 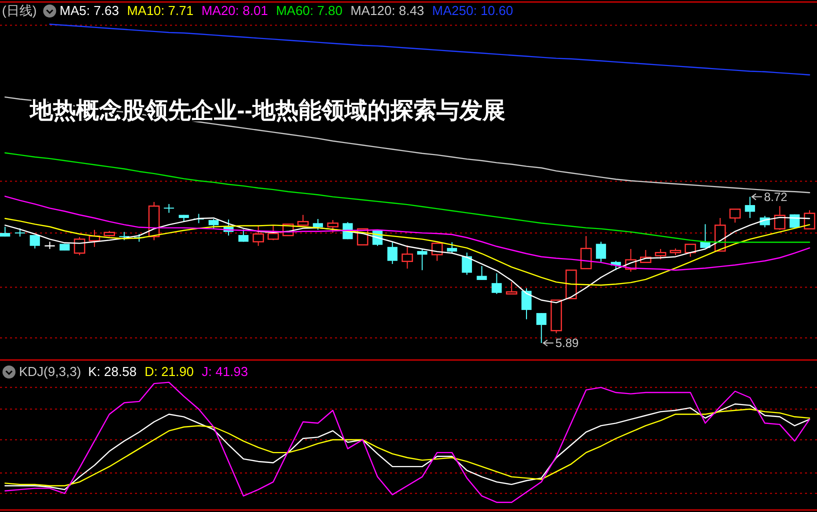 What do you see at coordinates (19, 10) in the screenshot?
I see `chart-subtitle: (日线)` at bounding box center [19, 10].